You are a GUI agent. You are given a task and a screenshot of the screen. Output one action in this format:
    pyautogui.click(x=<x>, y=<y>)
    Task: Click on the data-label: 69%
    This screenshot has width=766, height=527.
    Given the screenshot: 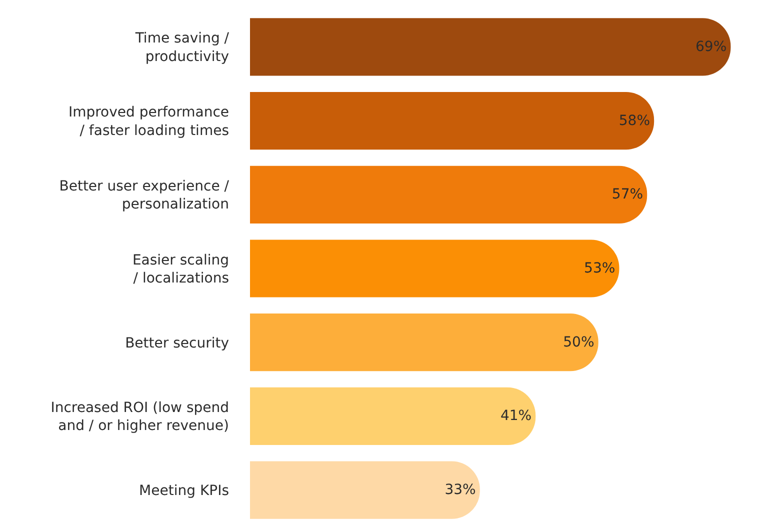 What is the action you would take?
    pyautogui.click(x=711, y=46)
    